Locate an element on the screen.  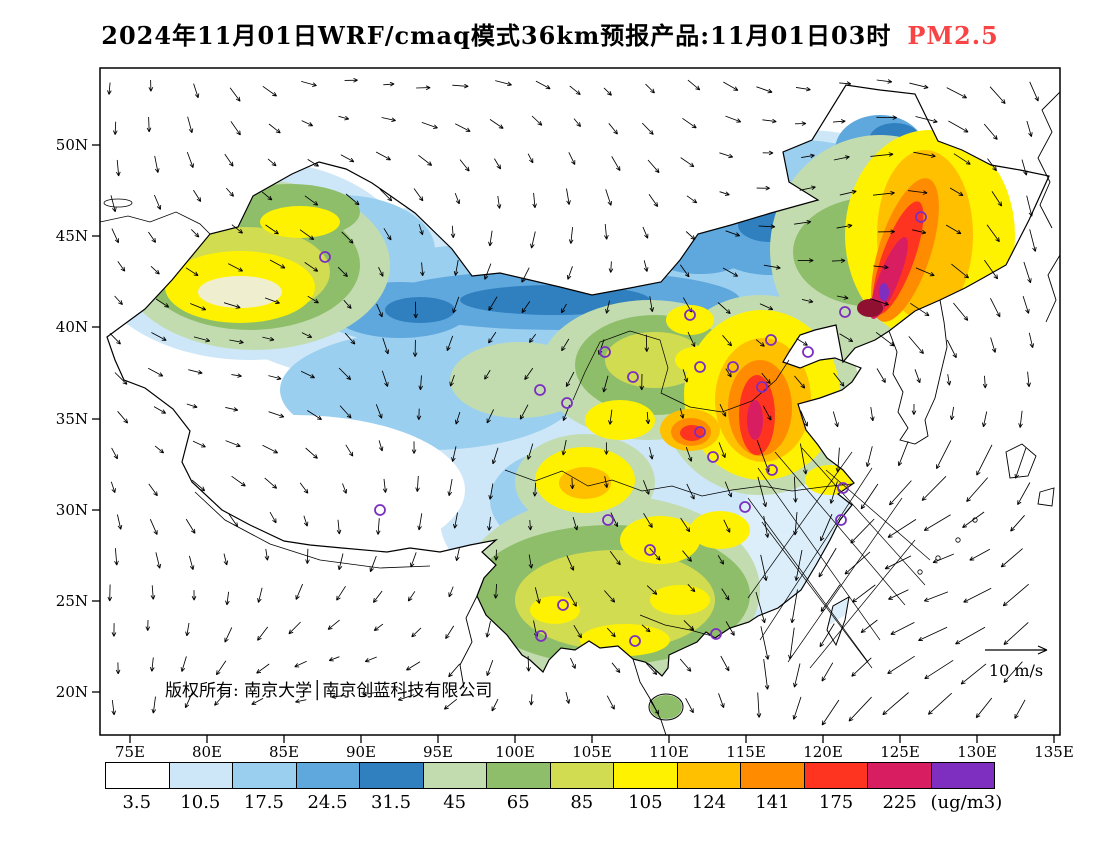
colorbar-tick-label: 3.5 is located at coordinates (137, 802).